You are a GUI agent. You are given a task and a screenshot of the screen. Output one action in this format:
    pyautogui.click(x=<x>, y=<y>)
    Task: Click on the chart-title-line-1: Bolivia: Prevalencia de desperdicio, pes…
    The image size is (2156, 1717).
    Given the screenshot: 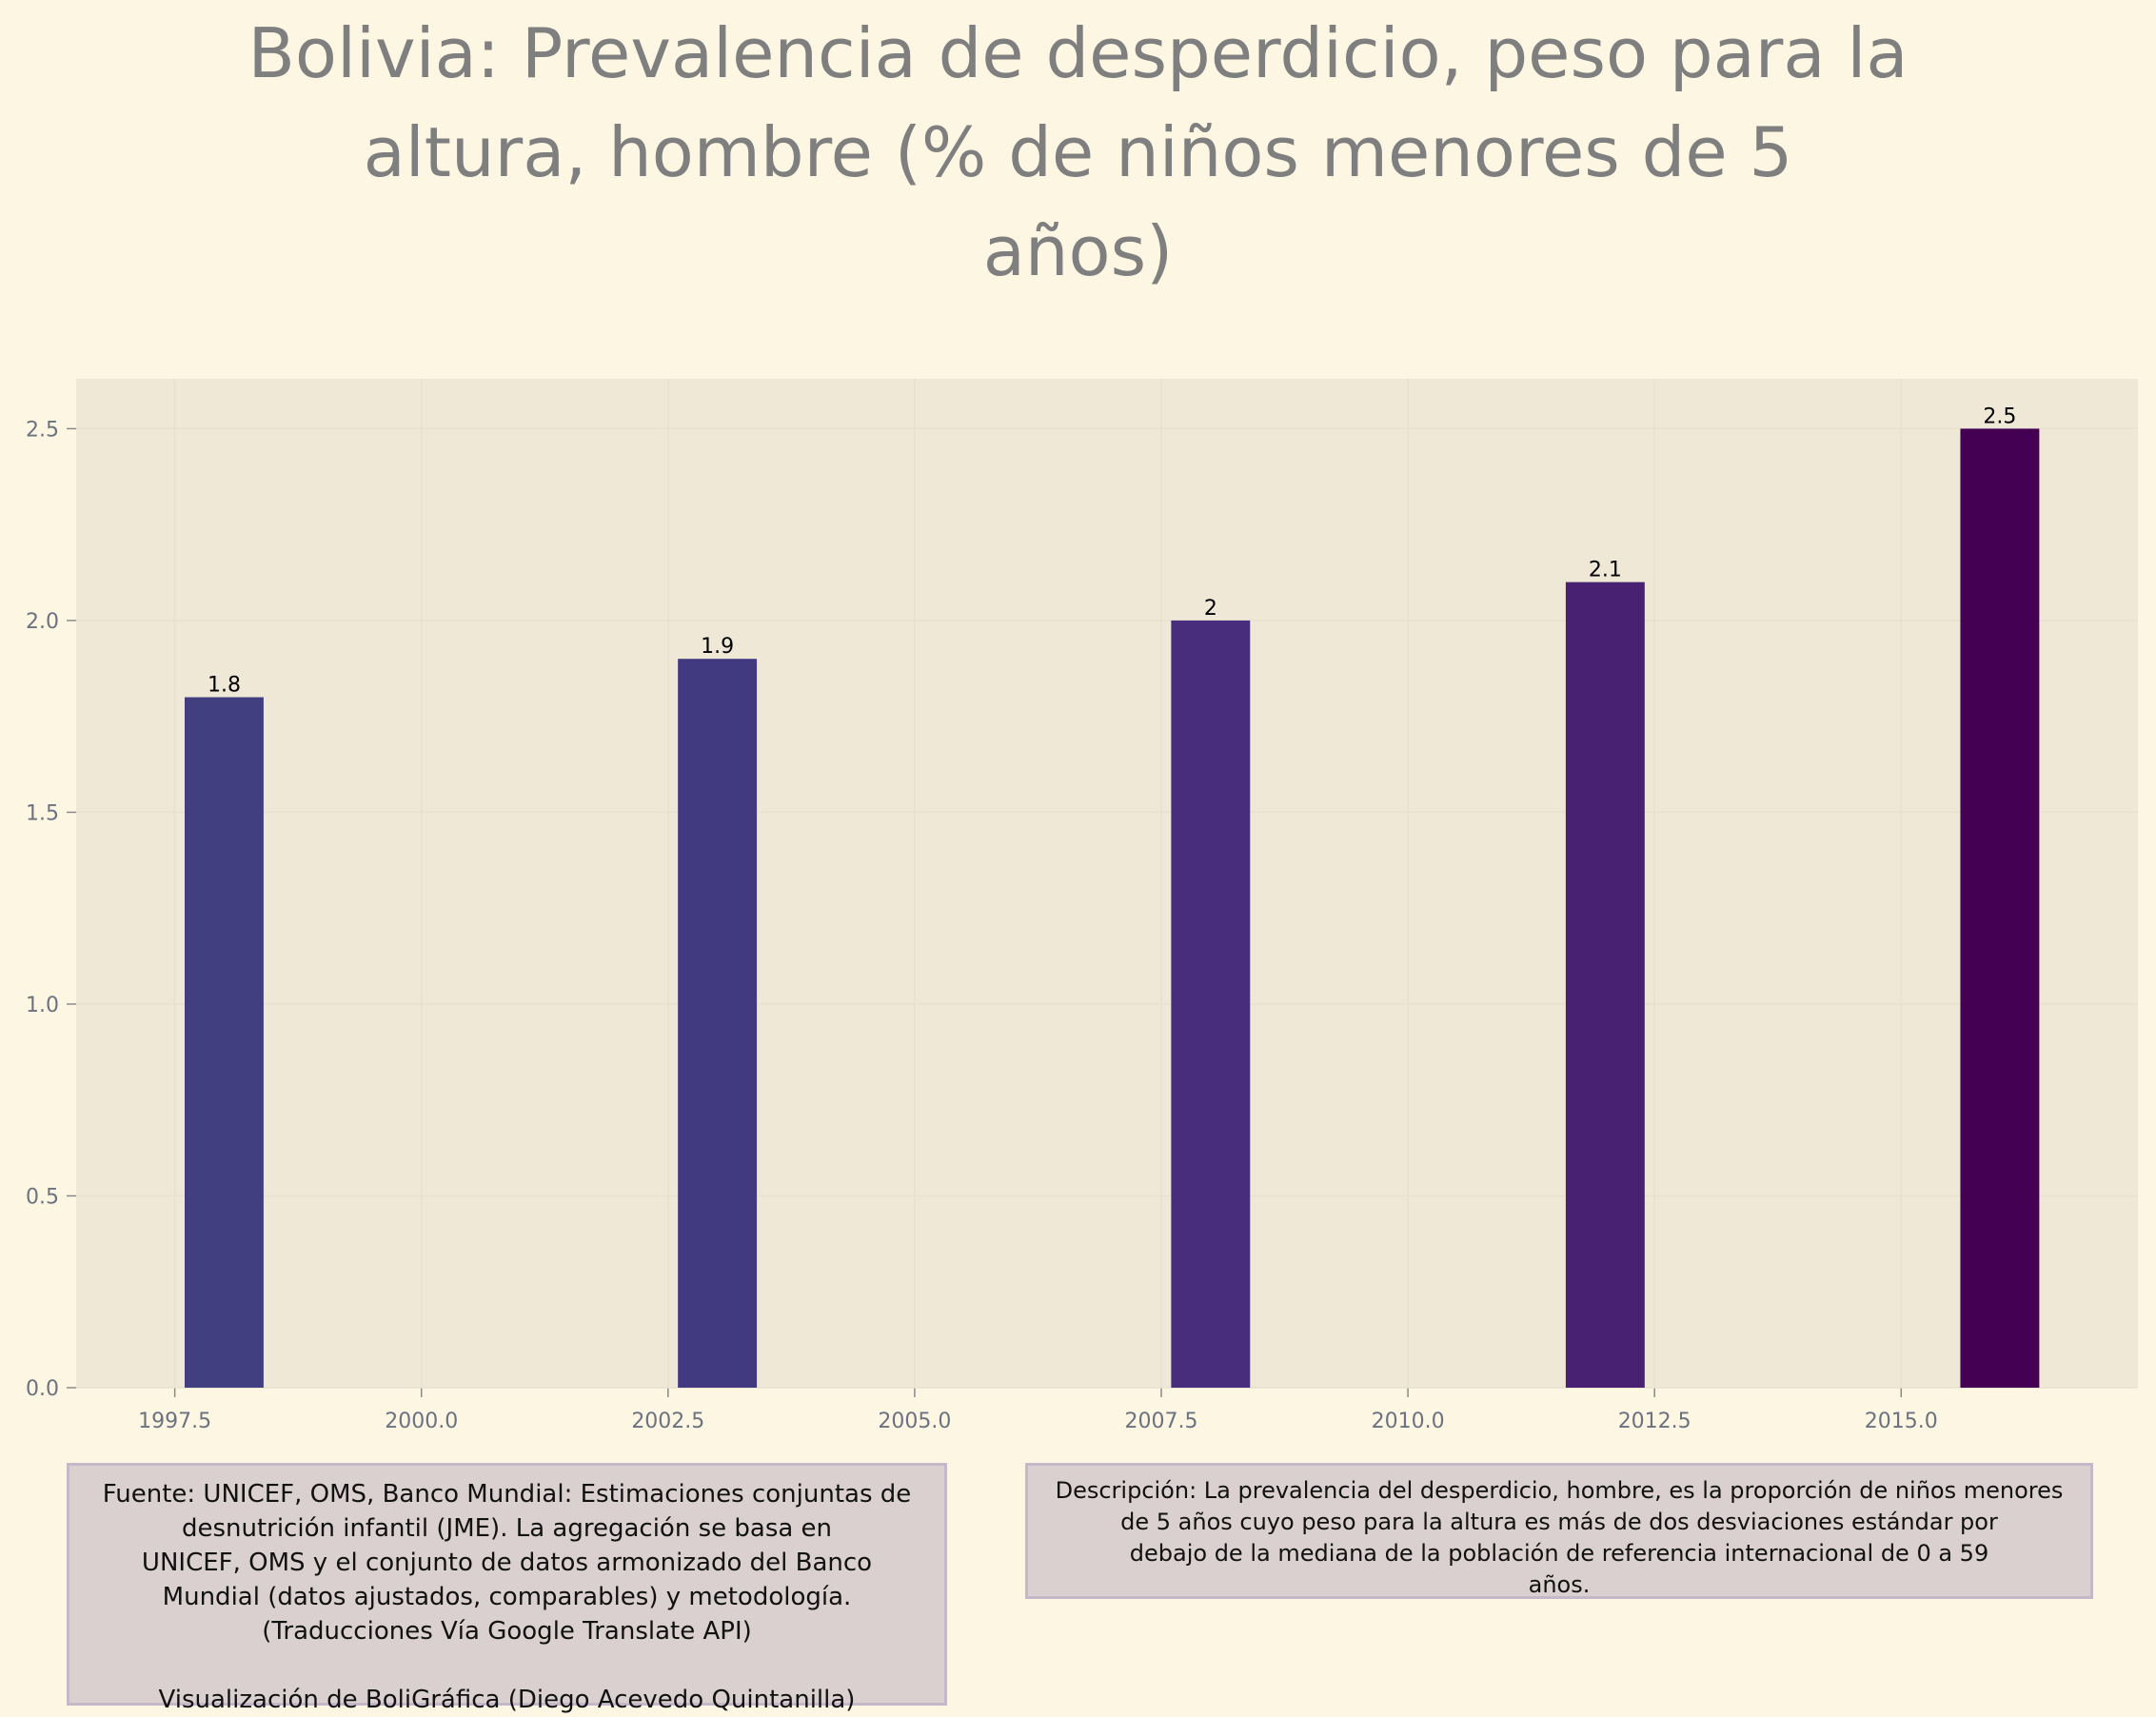 What is the action you would take?
    pyautogui.click(x=1078, y=53)
    